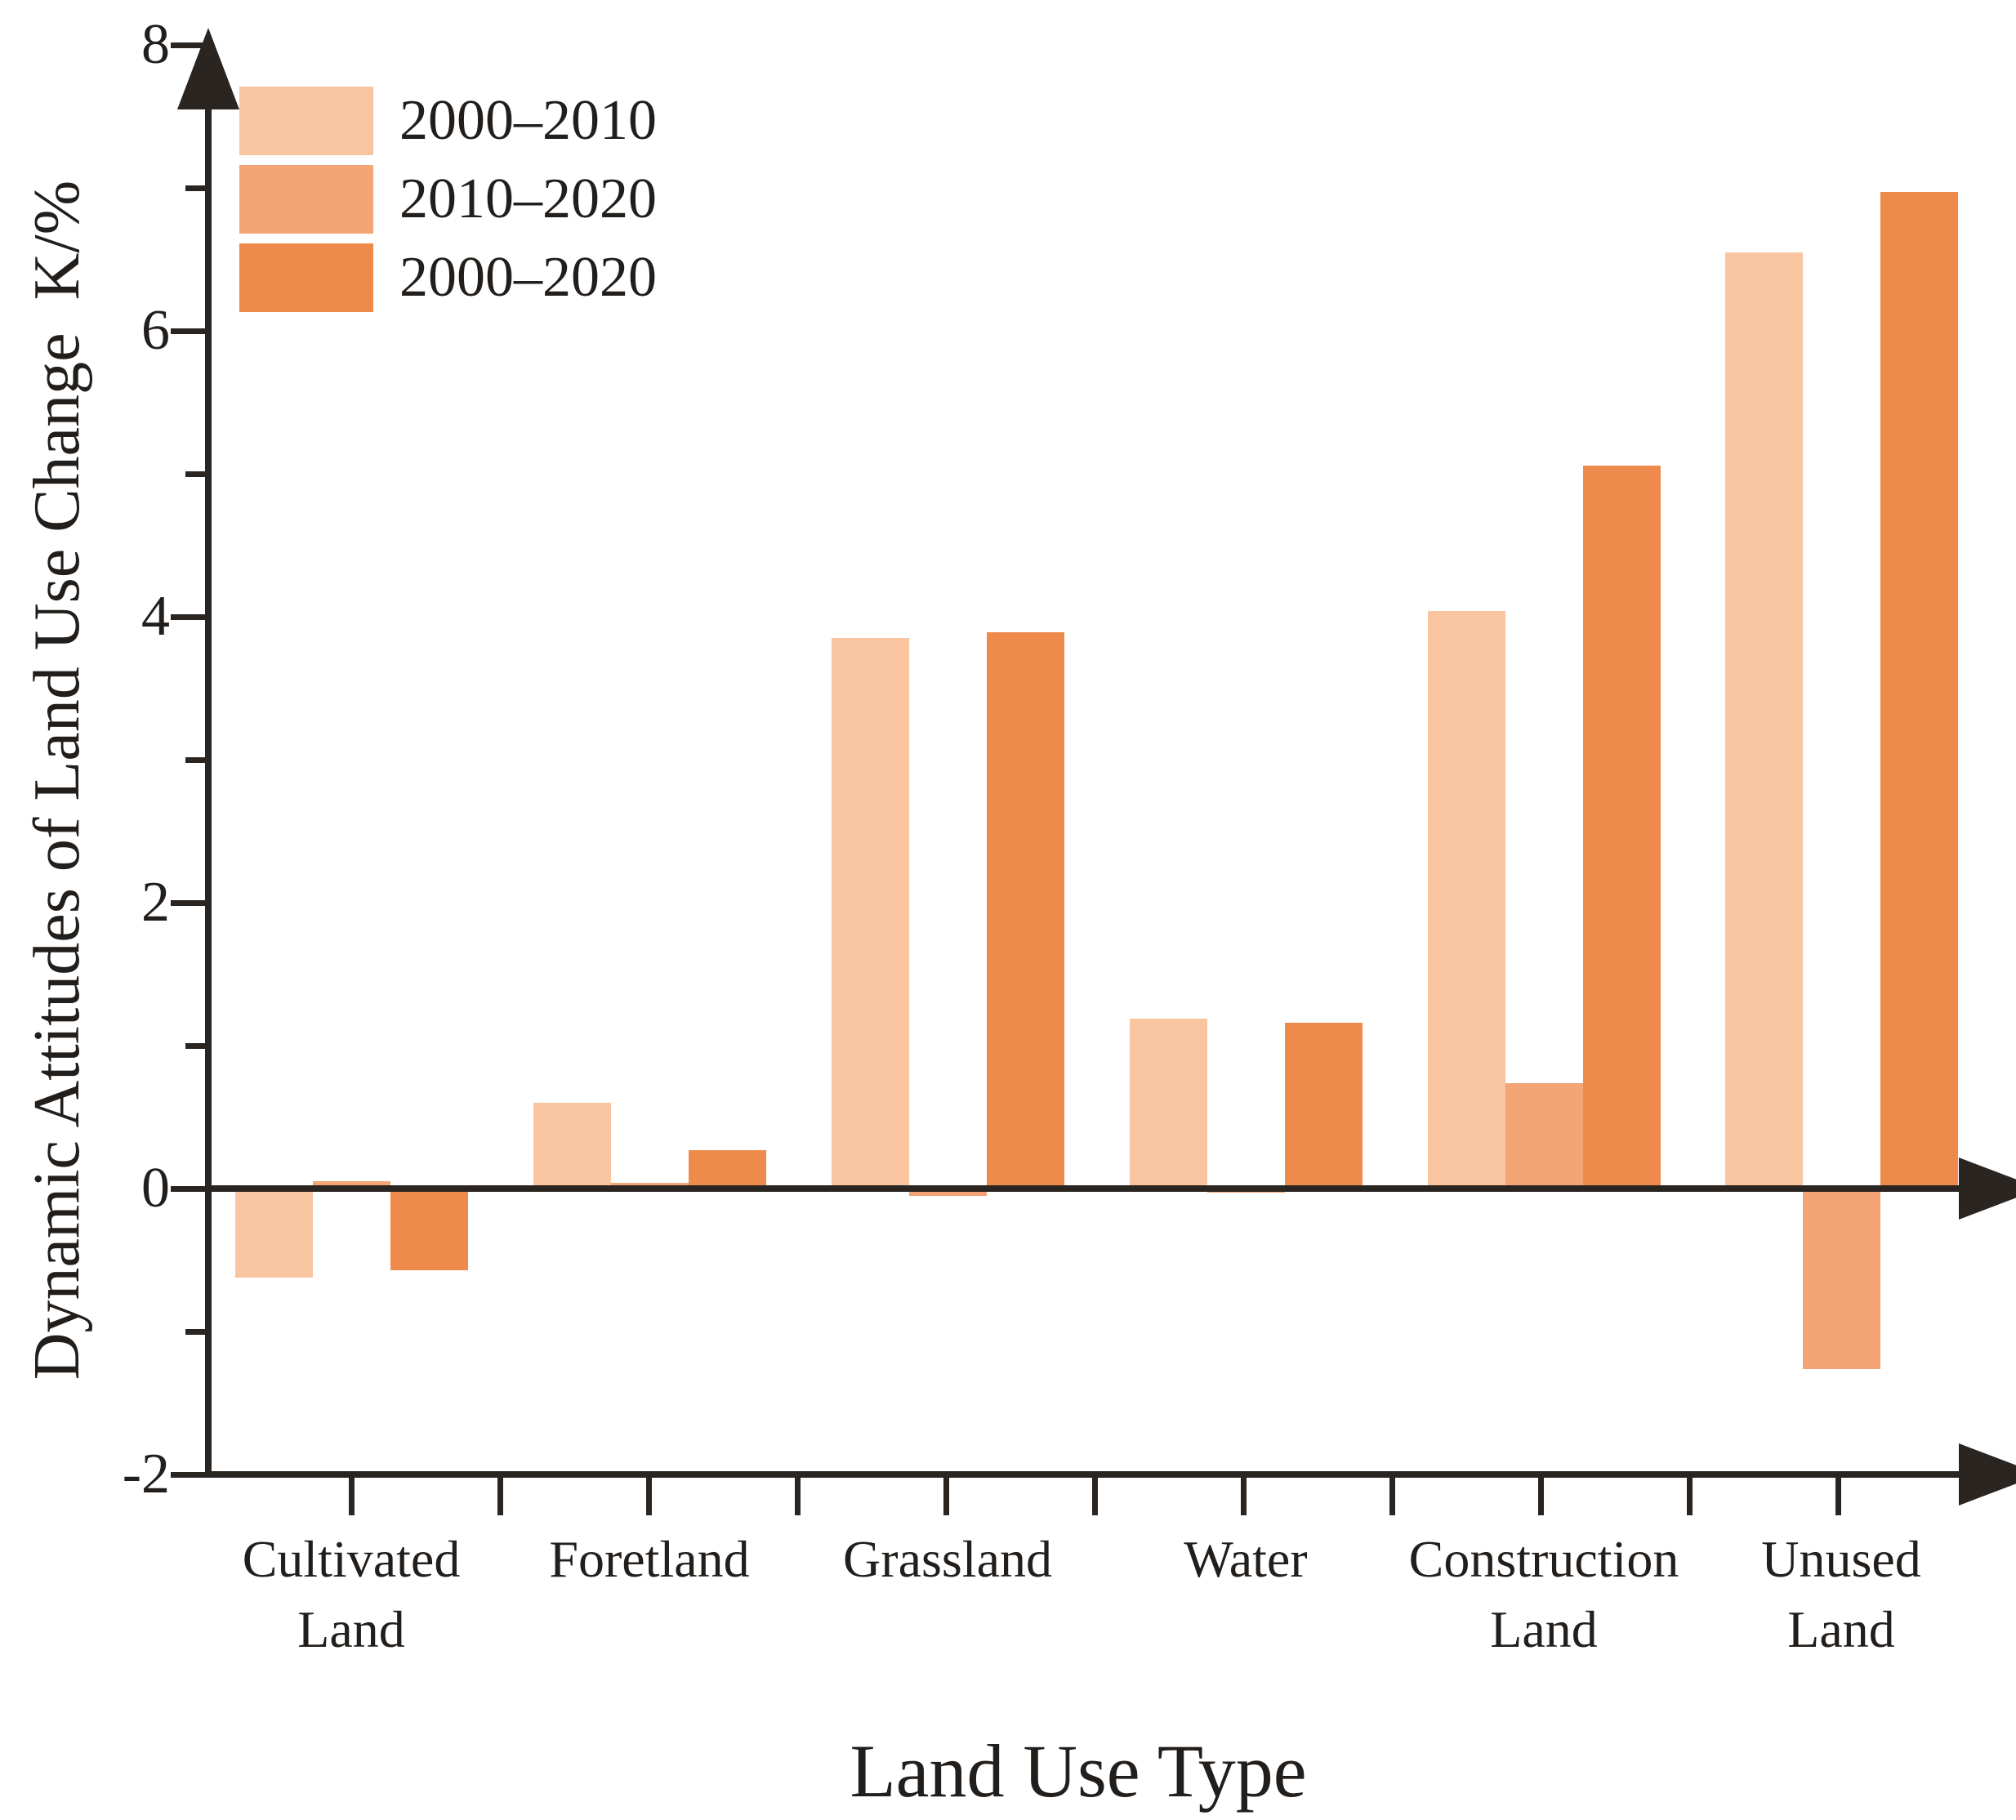 The height and width of the screenshot is (1820, 2016). I want to click on category-label: Construction Land, so click(1544, 1594).